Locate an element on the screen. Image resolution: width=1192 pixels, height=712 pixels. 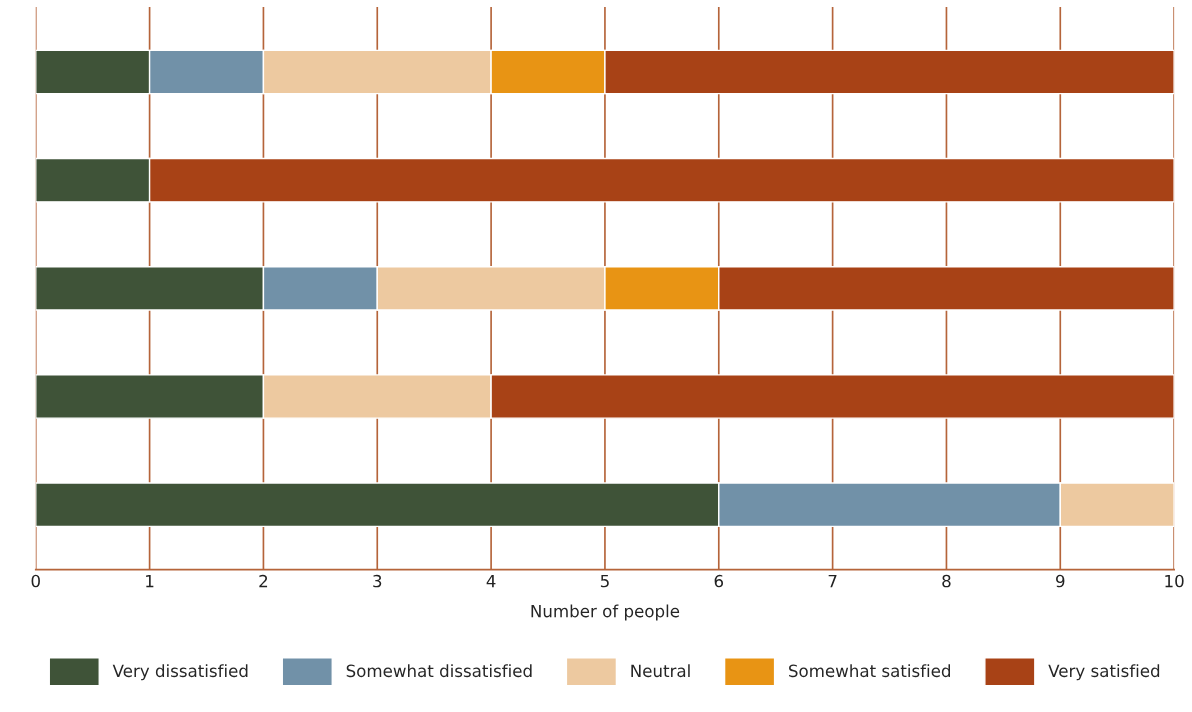
x-tick-label: 6 is located at coordinates (719, 581).